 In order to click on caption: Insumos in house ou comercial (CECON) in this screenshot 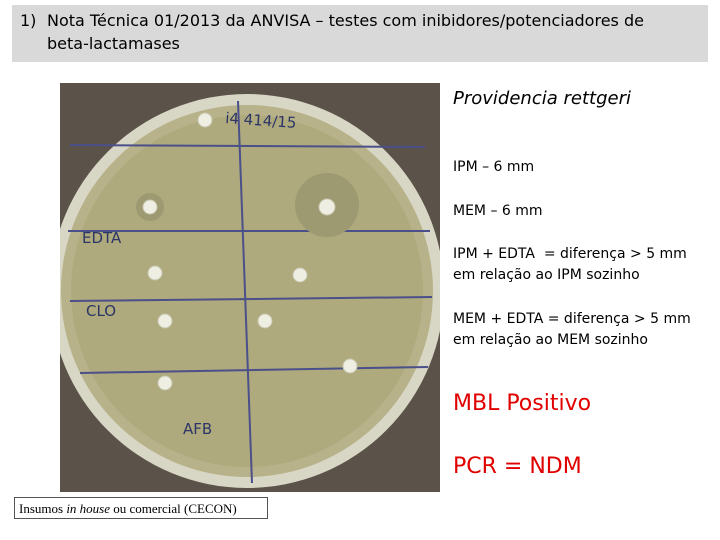, I will do `click(141, 508)`.